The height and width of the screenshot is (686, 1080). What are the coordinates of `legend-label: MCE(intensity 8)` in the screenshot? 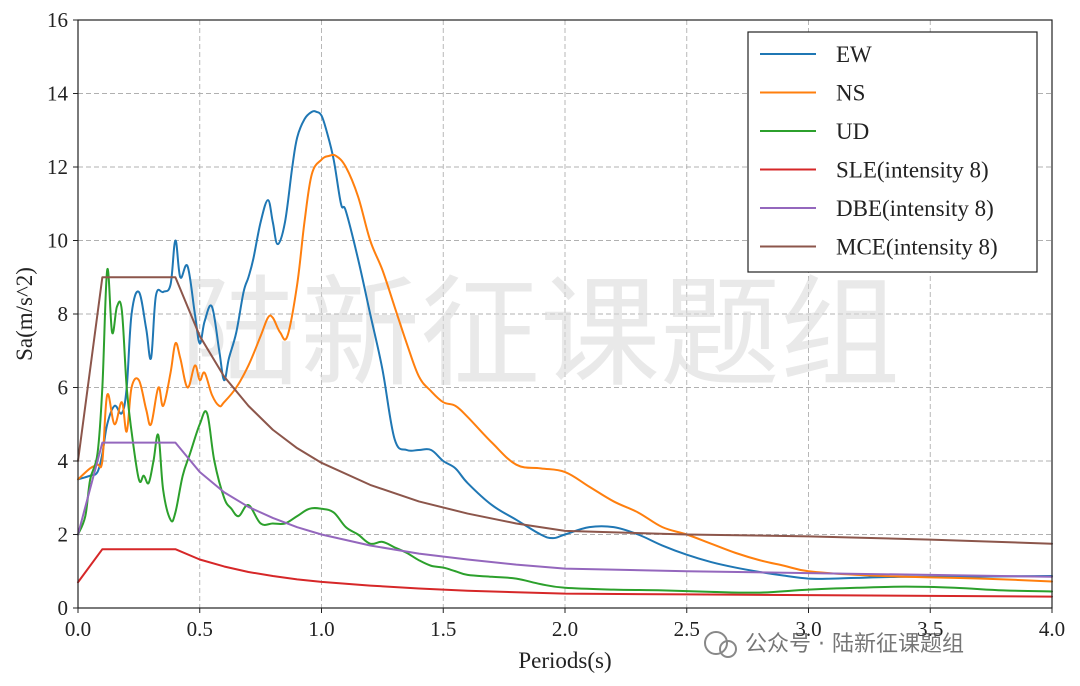 It's located at (917, 247).